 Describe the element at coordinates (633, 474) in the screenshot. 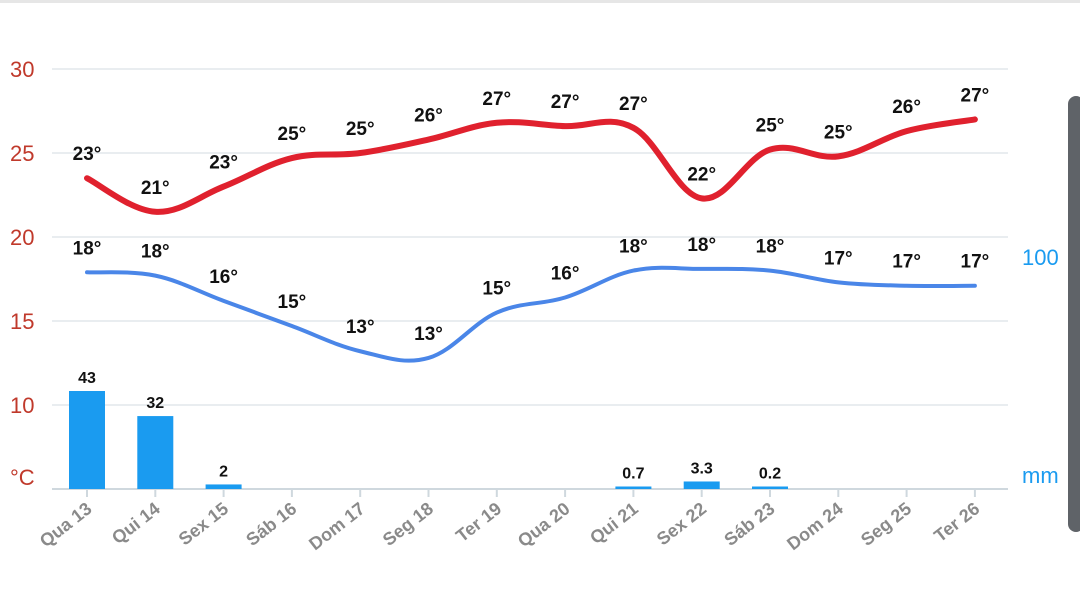

I see `precipitation-label: 0.7` at that location.